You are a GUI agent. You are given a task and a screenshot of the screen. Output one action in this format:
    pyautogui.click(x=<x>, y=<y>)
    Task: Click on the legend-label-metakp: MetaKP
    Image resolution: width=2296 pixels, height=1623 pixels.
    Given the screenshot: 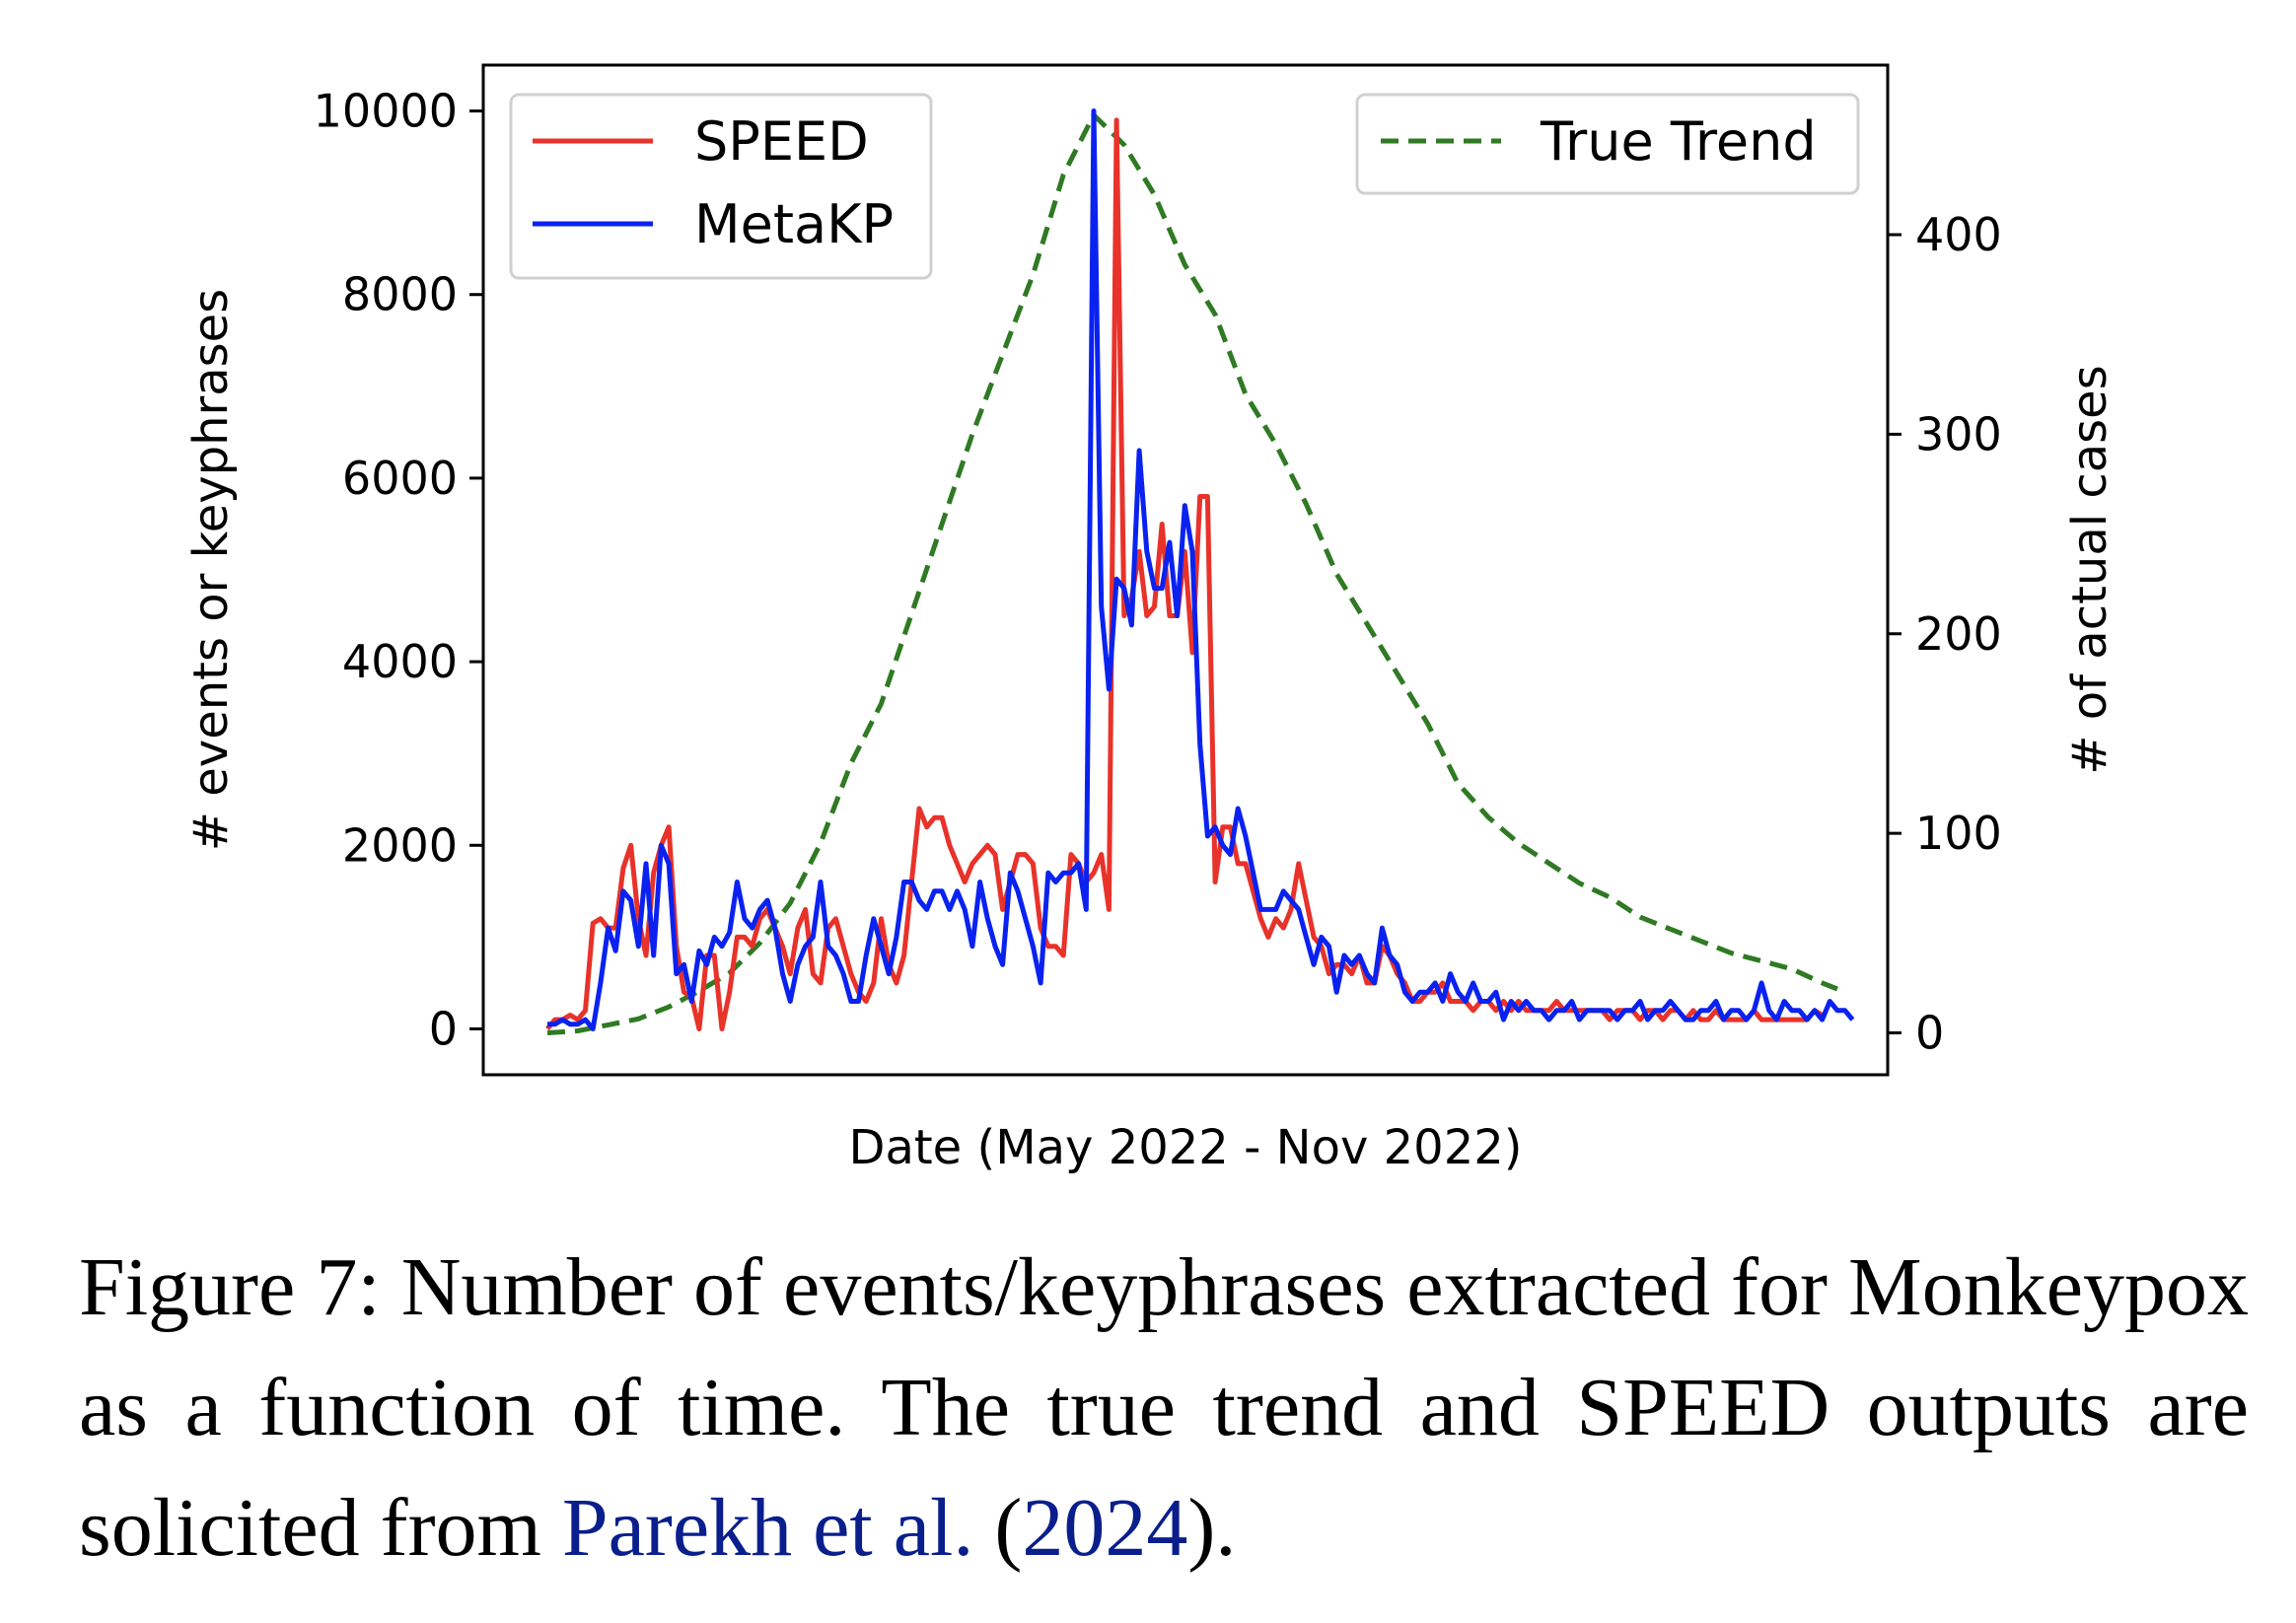 What is the action you would take?
    pyautogui.click(x=794, y=224)
    